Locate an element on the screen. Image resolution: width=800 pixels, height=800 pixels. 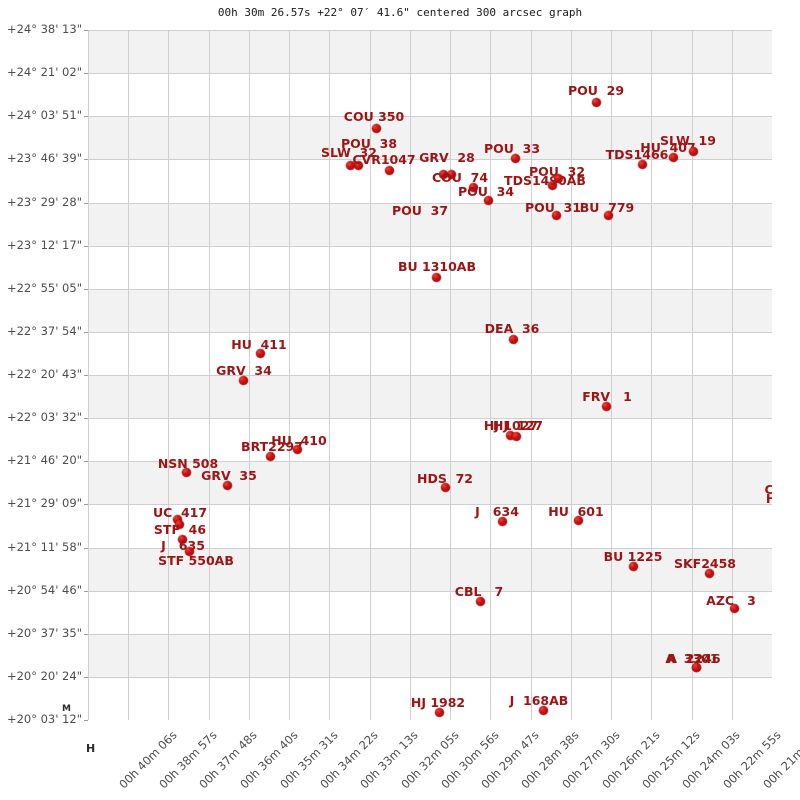
star-label: A 2246 is located at coordinates (694, 658).